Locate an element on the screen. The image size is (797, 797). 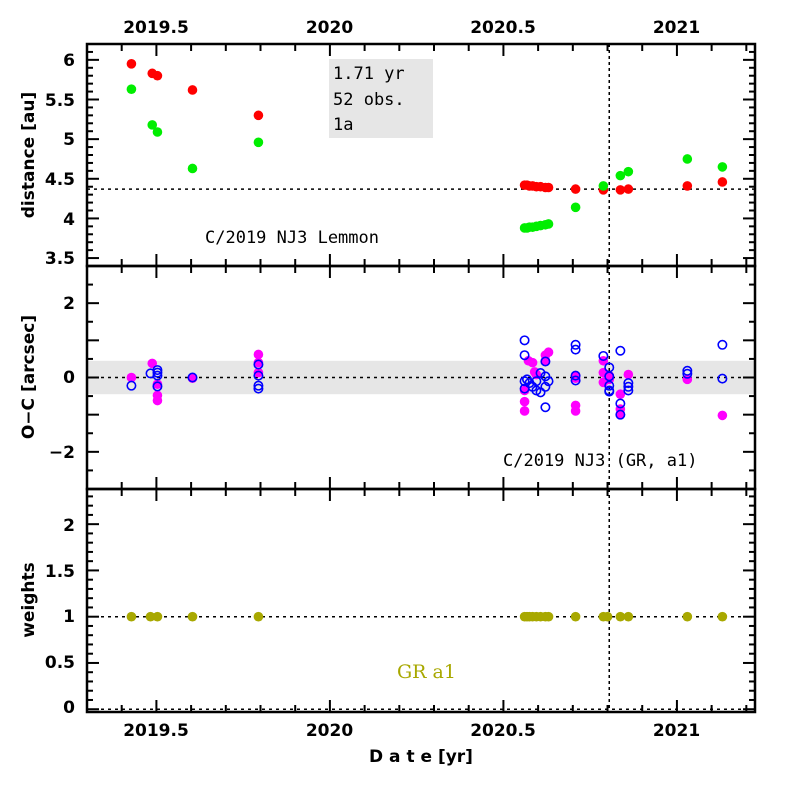
weights-y-axis-title: weights is located at coordinates (29, 600).